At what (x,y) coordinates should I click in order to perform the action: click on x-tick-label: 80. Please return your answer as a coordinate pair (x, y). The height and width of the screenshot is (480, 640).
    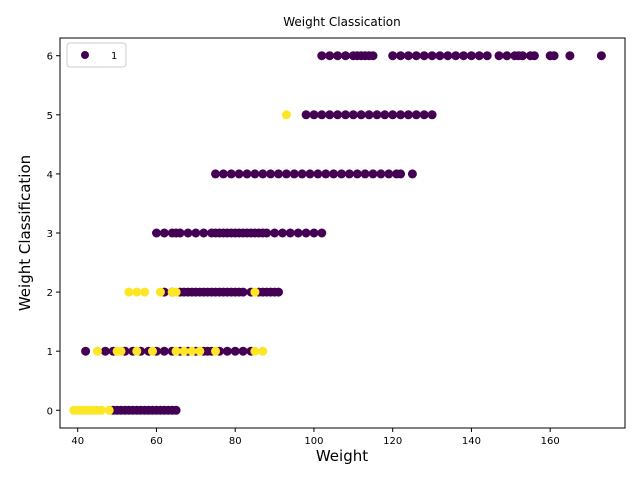
    Looking at the image, I should click on (235, 441).